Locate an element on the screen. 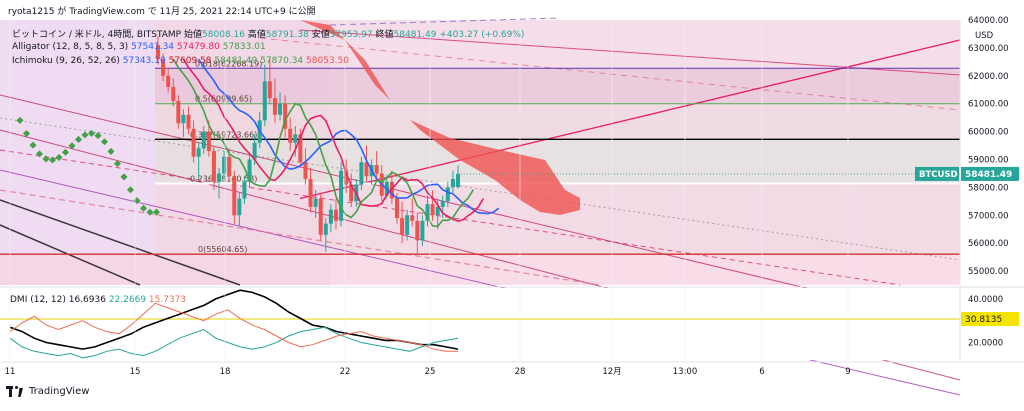 The width and height of the screenshot is (1024, 411). price-axis-label: 58000.00 is located at coordinates (988, 188).